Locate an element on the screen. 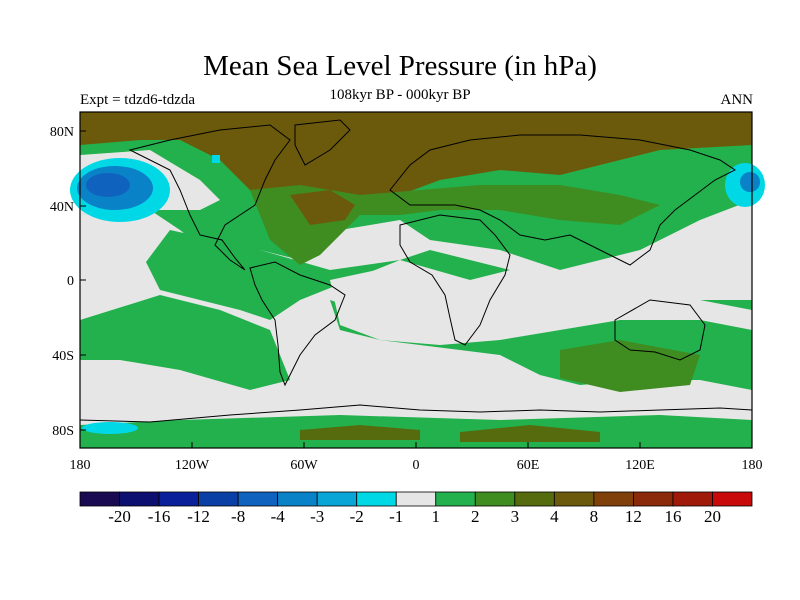 Image resolution: width=800 pixels, height=600 pixels. lat-tick-label: 40N is located at coordinates (62, 207).